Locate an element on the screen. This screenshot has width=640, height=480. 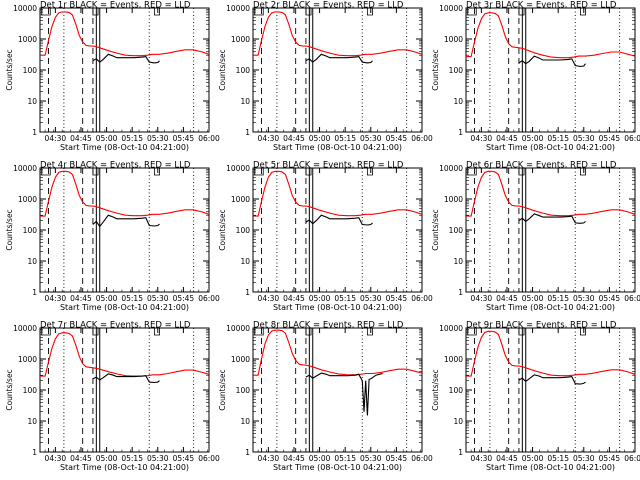
panel-title: Det 1r BLACK = Events, RED = LLD is located at coordinates (115, 6).